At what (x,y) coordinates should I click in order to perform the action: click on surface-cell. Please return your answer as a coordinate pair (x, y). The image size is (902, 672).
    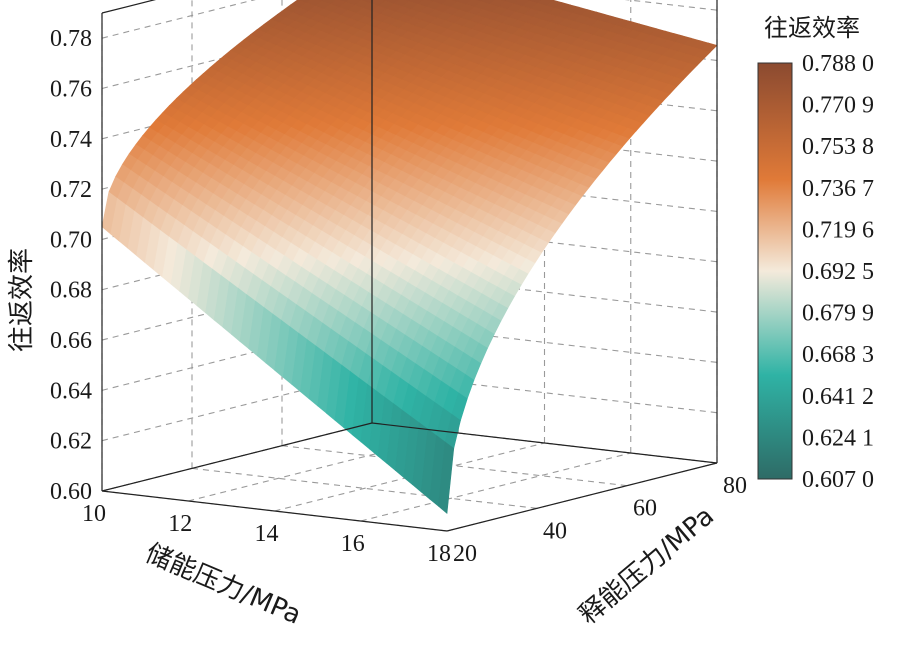
    Looking at the image, I should click on (446, 477).